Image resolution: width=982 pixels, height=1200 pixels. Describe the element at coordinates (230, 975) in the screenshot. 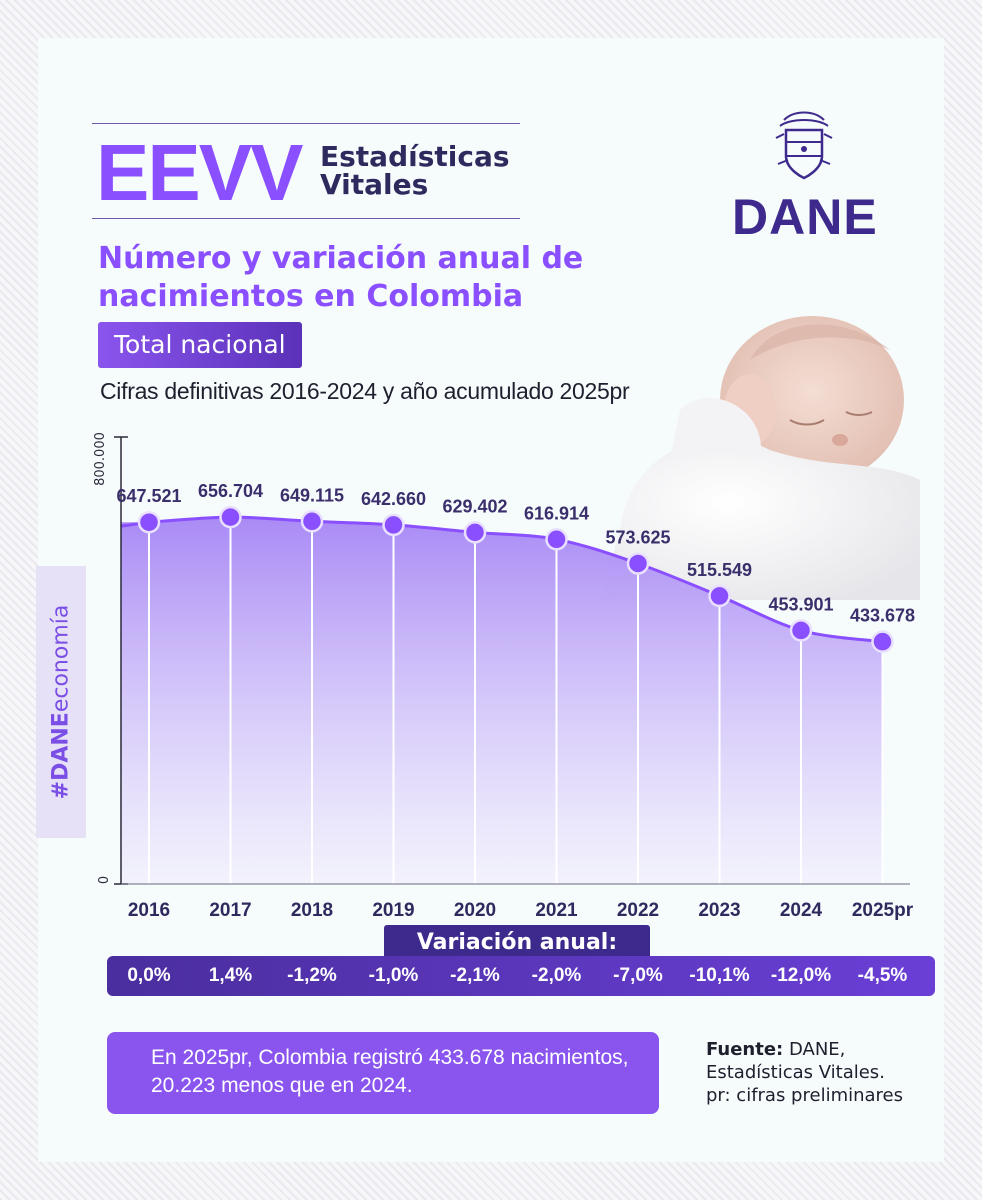

I see `variation-value-2017: 1,4%` at that location.